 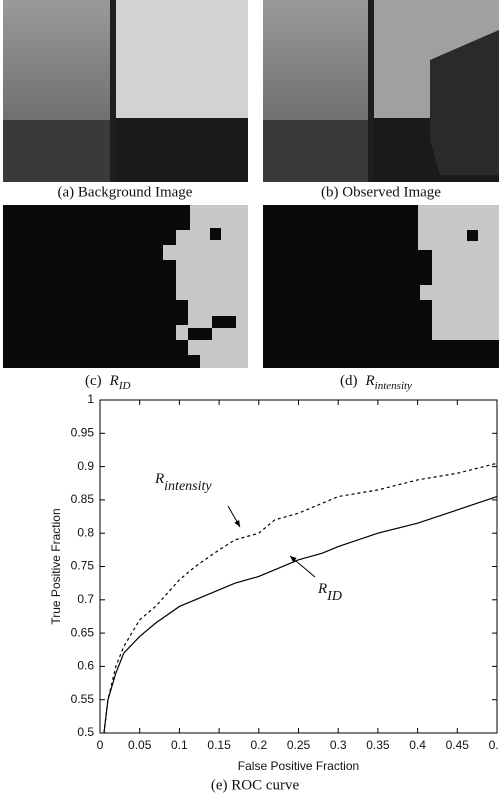 I want to click on x-tick-label: 0.4, so click(x=417, y=745).